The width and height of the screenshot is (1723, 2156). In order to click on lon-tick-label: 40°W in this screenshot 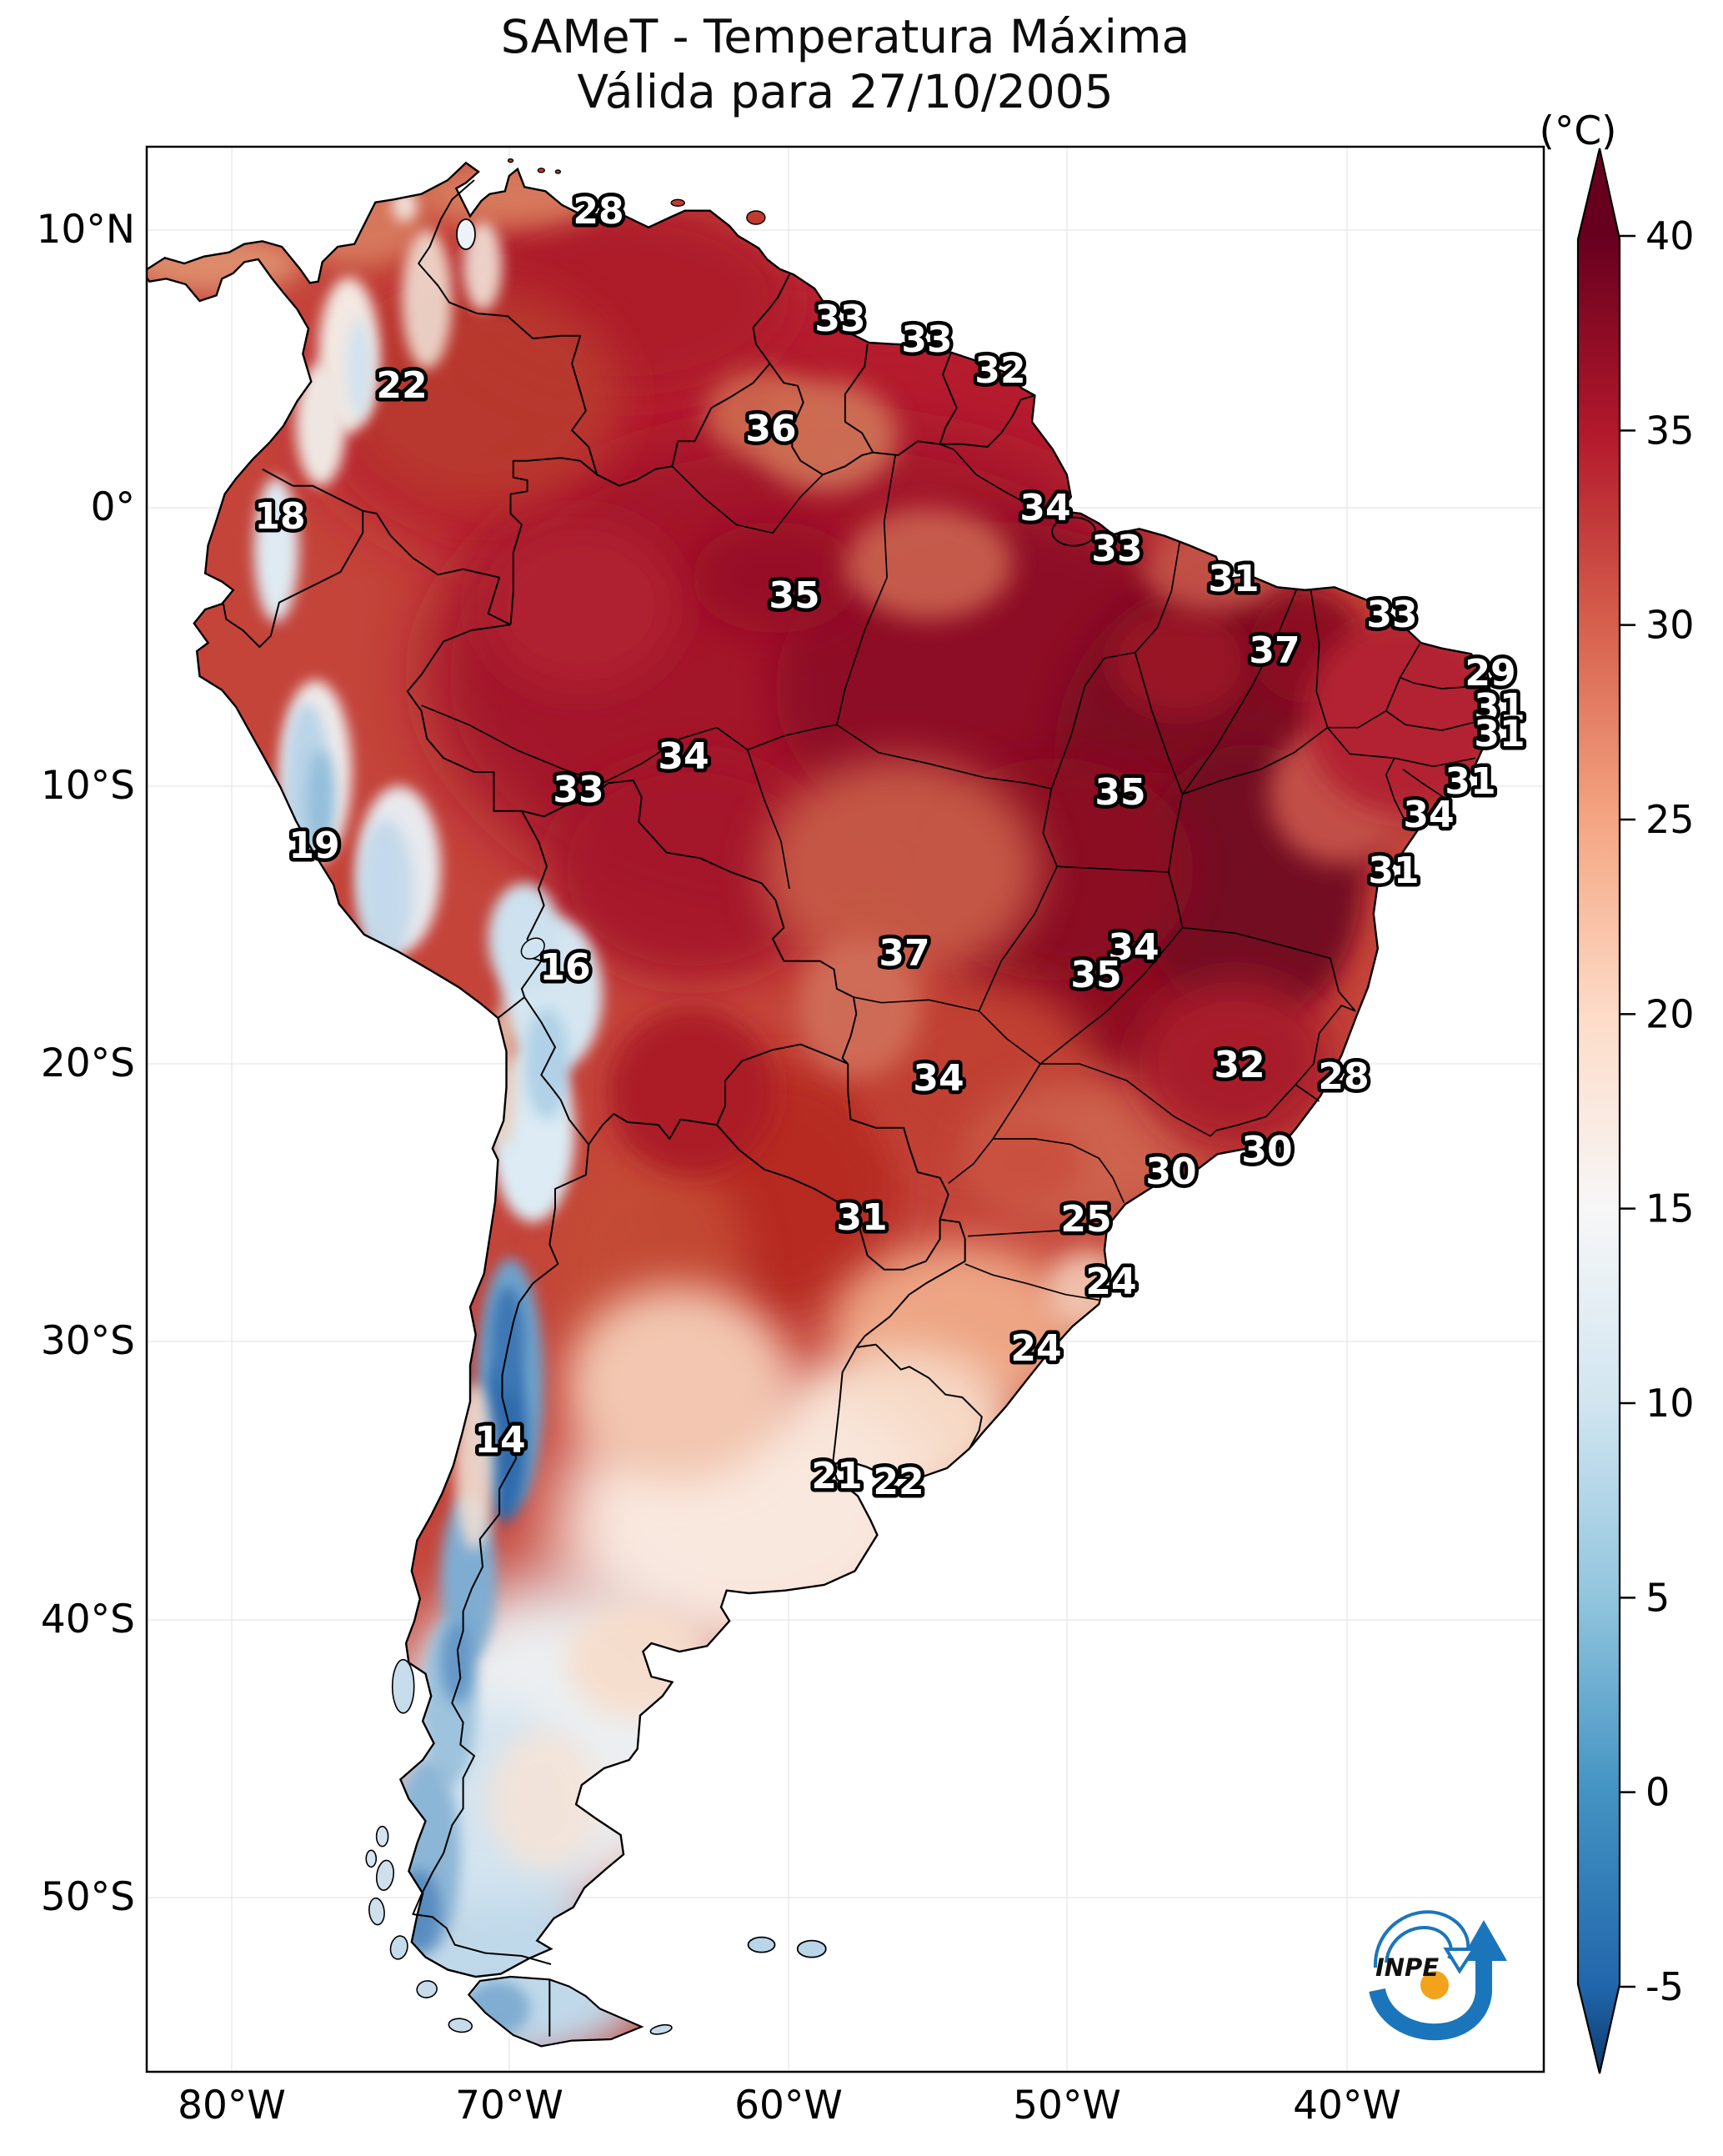, I will do `click(1347, 2105)`.